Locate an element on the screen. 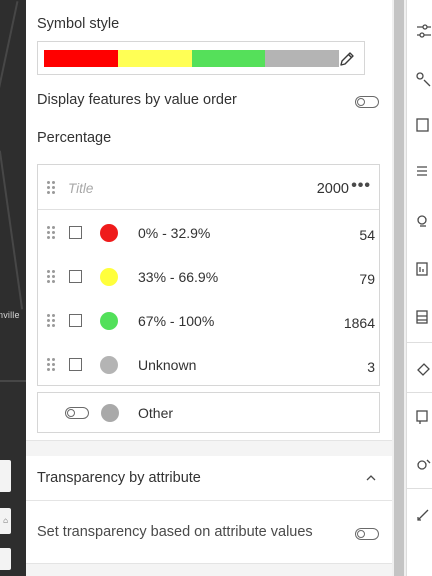 The height and width of the screenshot is (576, 432). settings-icon is located at coordinates (423, 465).